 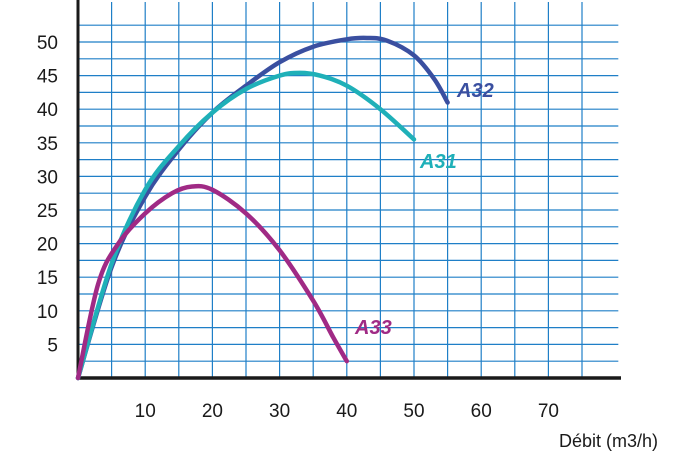 I want to click on y-tick-label: 5, so click(x=52, y=345).